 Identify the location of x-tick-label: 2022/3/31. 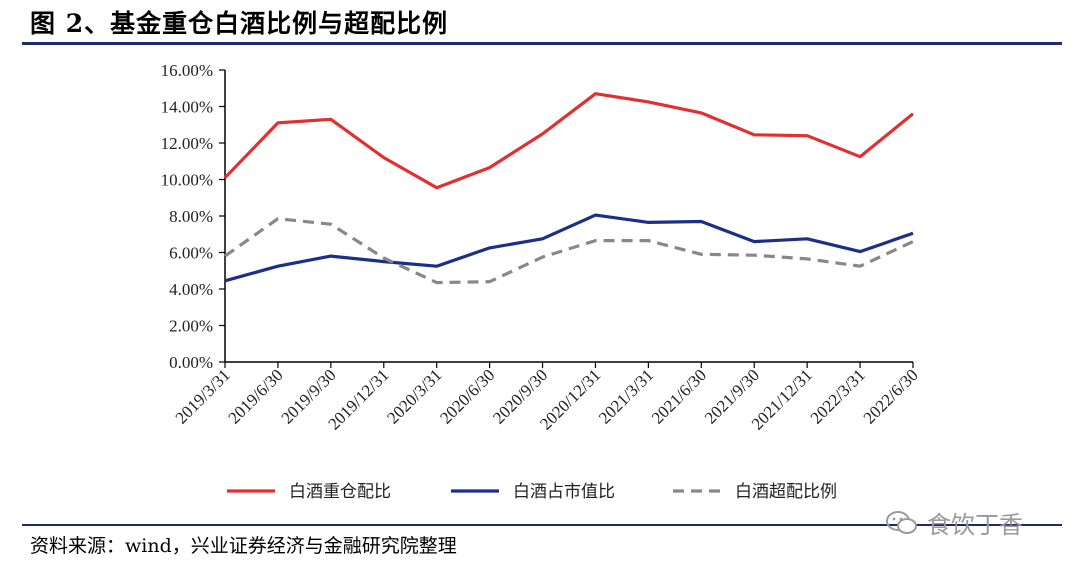
(838, 396).